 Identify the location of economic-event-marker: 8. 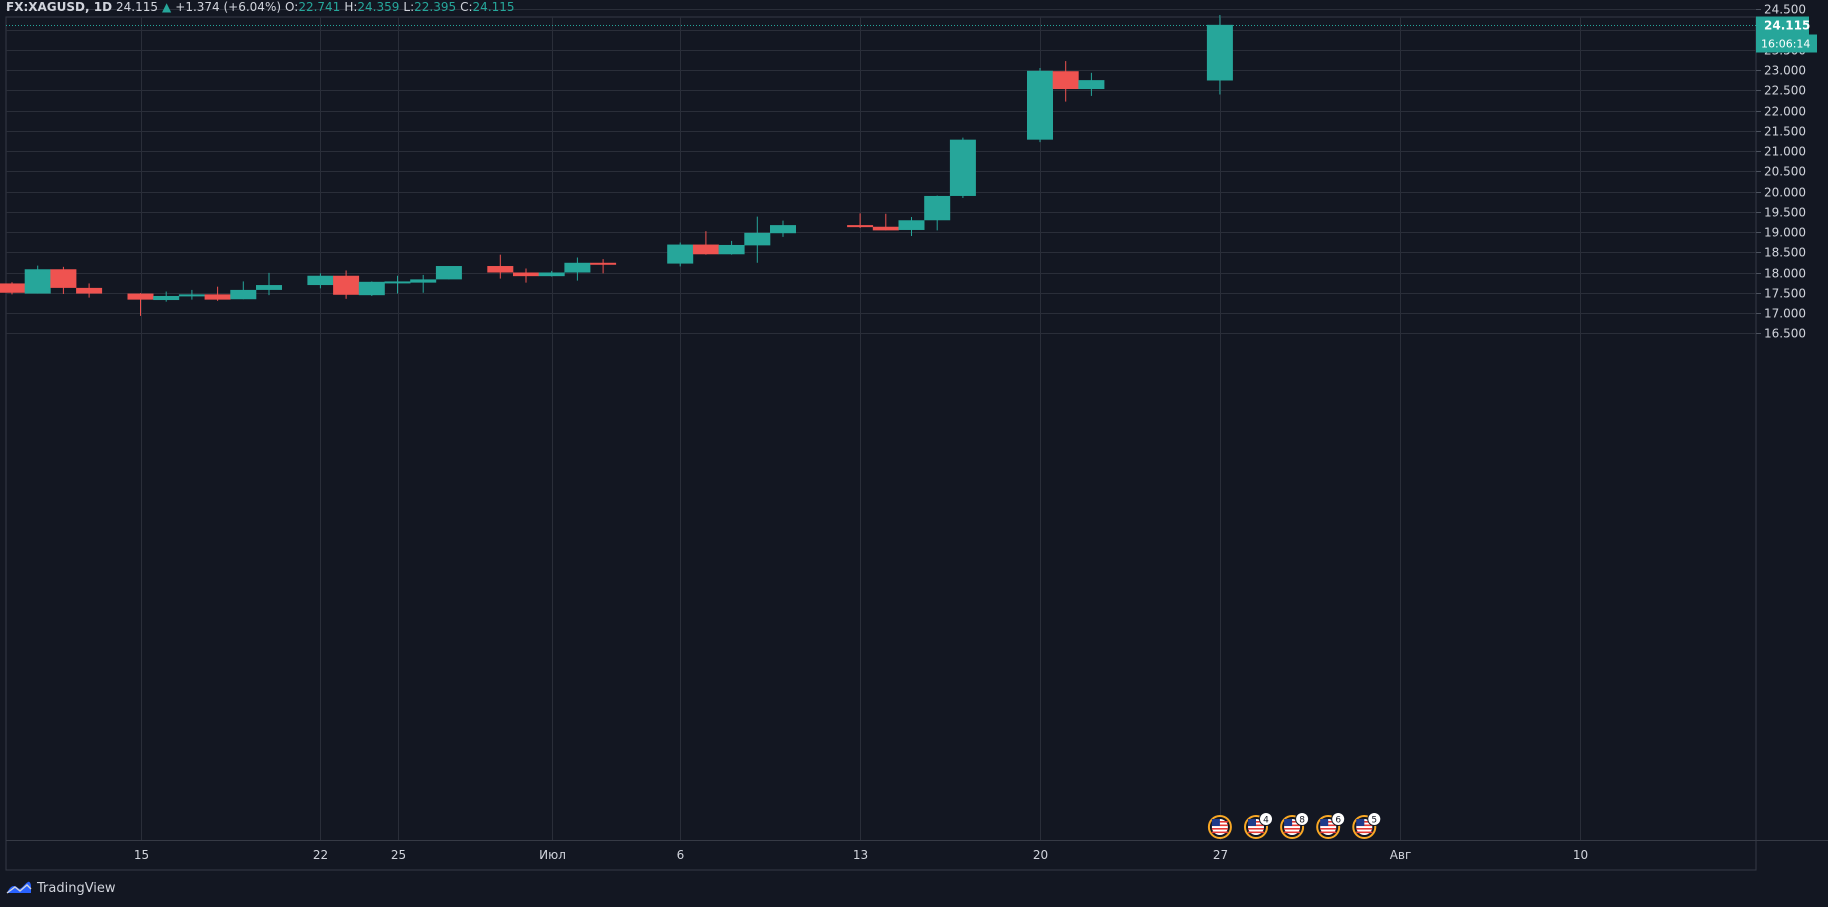
(1295, 825).